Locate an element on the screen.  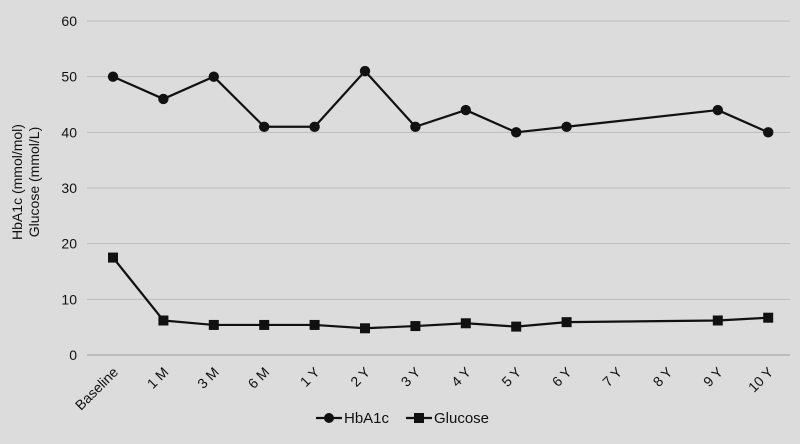
x-tick-label: 1 Y is located at coordinates (310, 376).